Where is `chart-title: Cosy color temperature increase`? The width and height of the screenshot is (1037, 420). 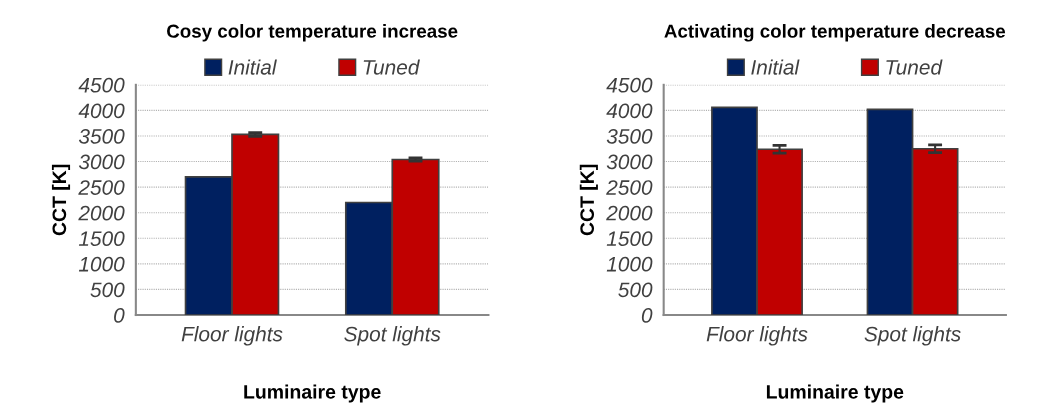 chart-title: Cosy color temperature increase is located at coordinates (312, 33).